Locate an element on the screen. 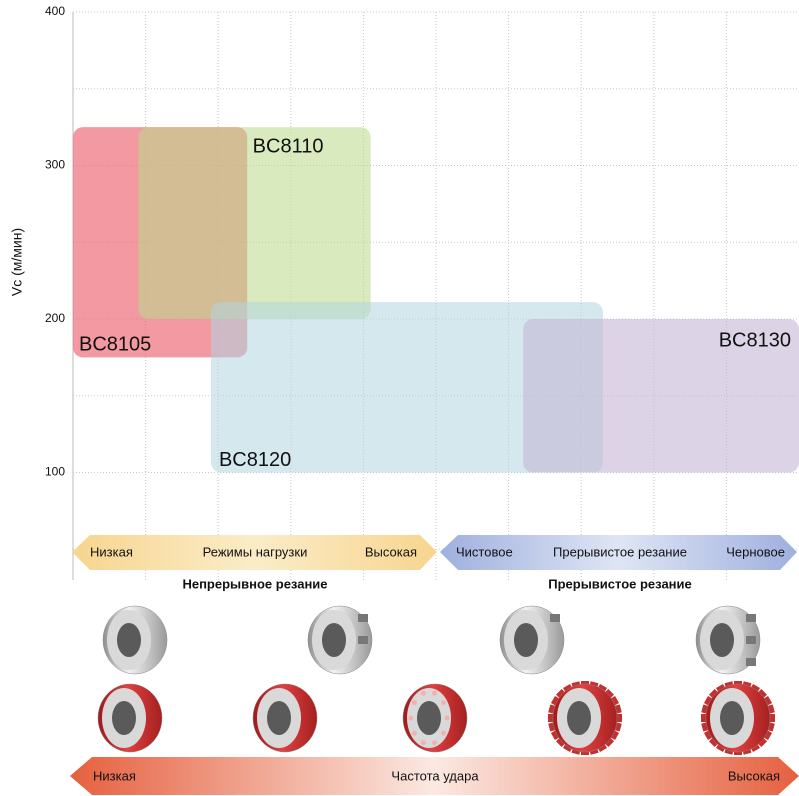 The width and height of the screenshot is (799, 796). mode-title: Прерывистое резание is located at coordinates (620, 551).